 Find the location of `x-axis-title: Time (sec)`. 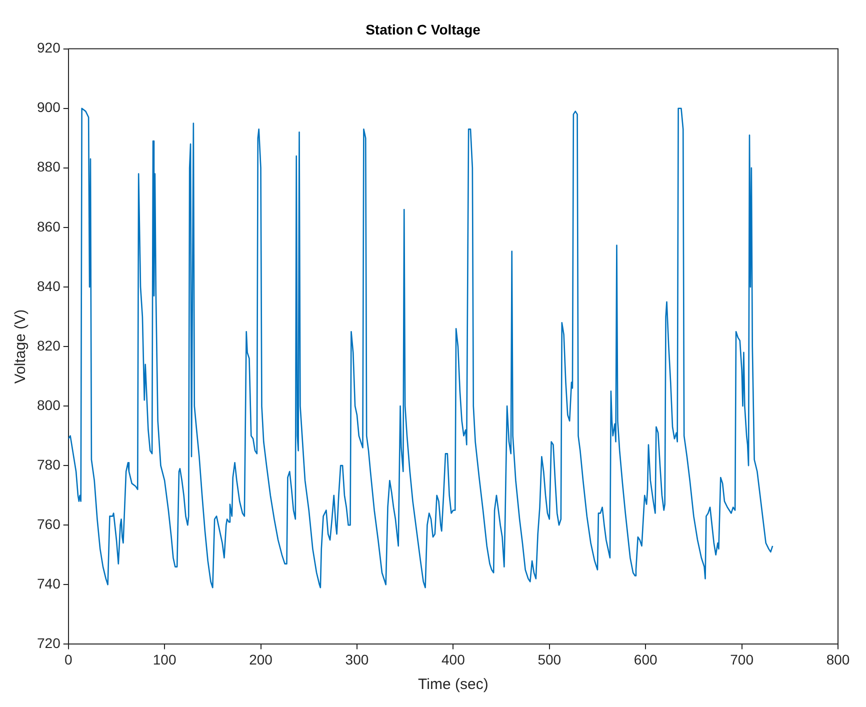

x-axis-title: Time (sec) is located at coordinates (453, 685).